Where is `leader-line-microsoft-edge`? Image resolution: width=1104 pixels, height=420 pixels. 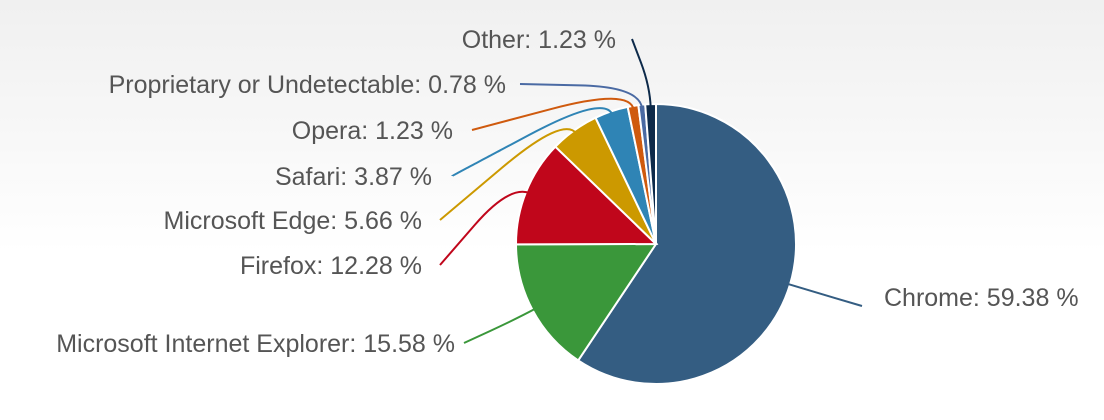 leader-line-microsoft-edge is located at coordinates (508, 174).